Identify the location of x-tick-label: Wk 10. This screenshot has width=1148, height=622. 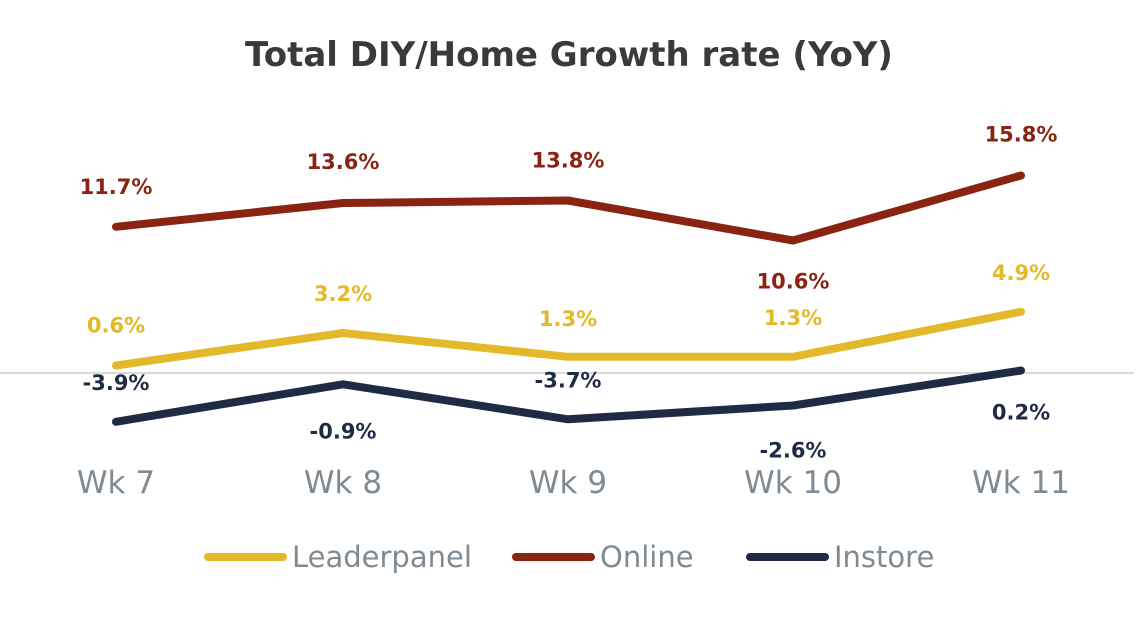
(793, 483).